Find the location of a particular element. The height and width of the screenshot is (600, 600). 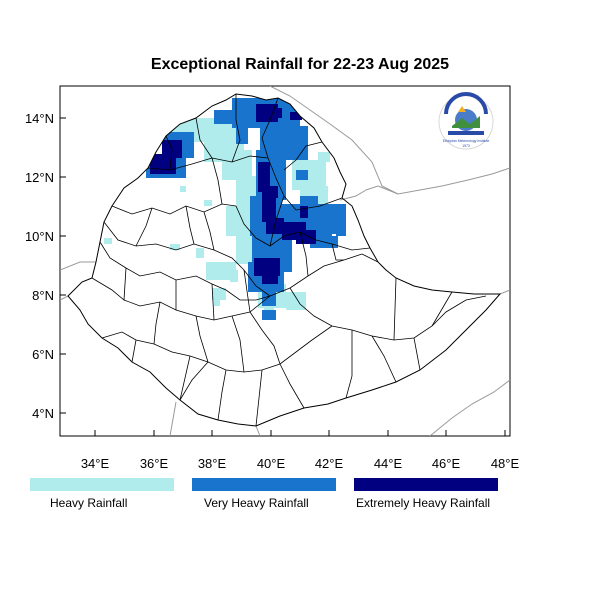

legend-label-extreme: Extremely Heavy Rainfall is located at coordinates (423, 503).